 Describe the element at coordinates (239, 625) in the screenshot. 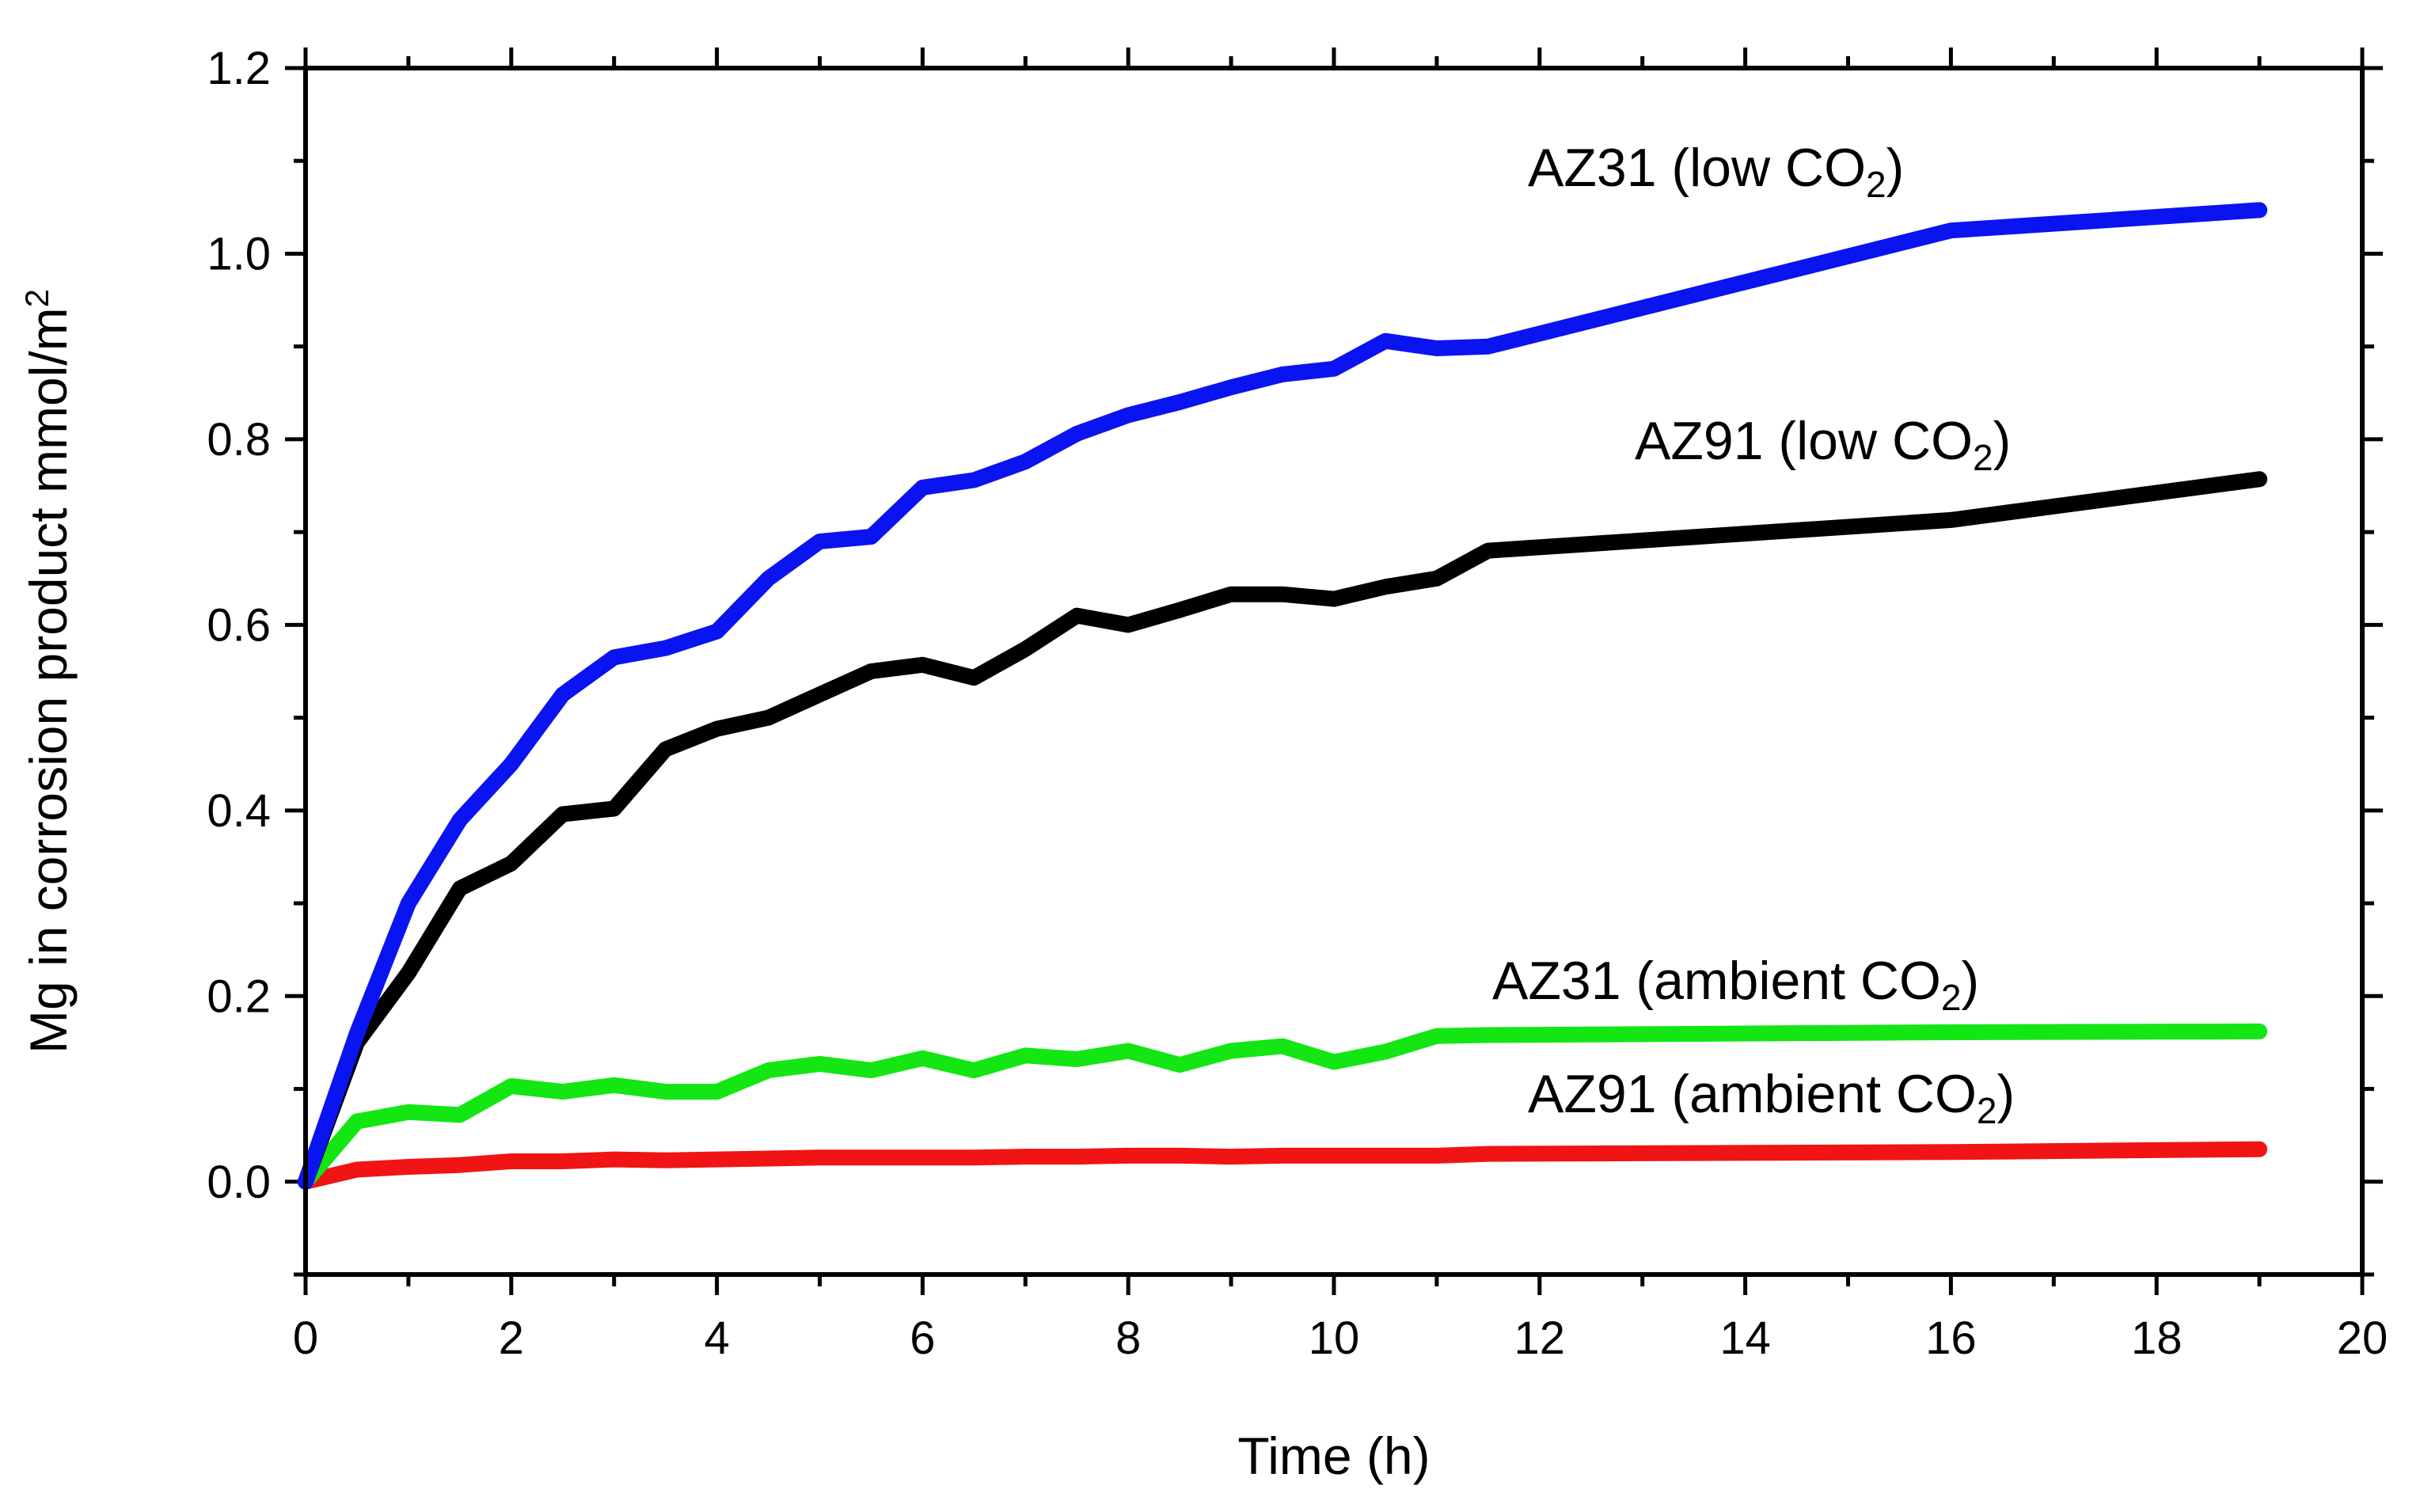

I see `y-tick-label: 0.6` at that location.